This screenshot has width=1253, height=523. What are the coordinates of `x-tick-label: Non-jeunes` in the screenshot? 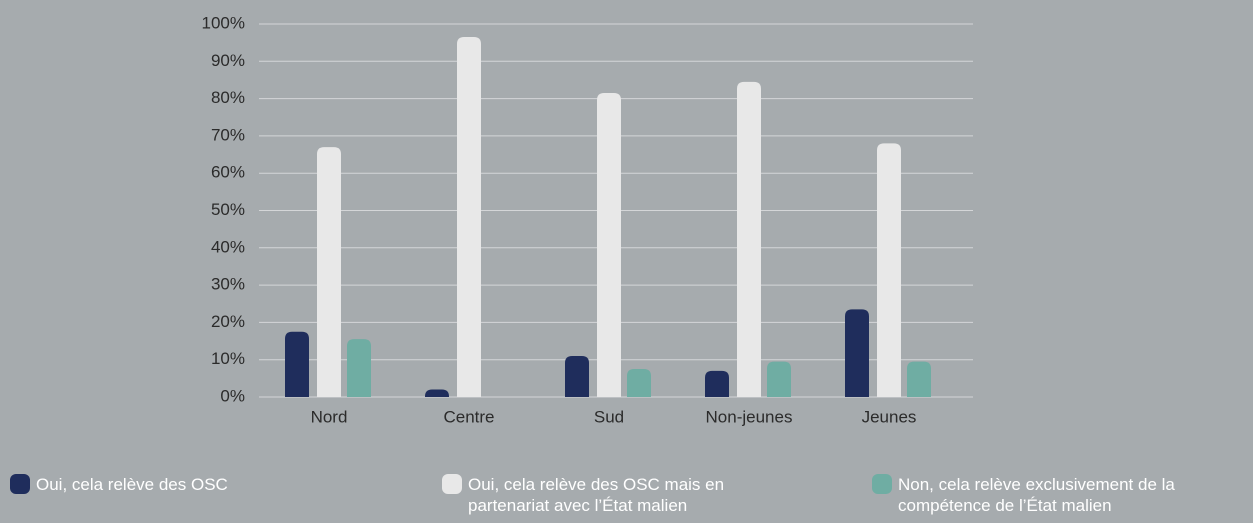 It's located at (749, 416).